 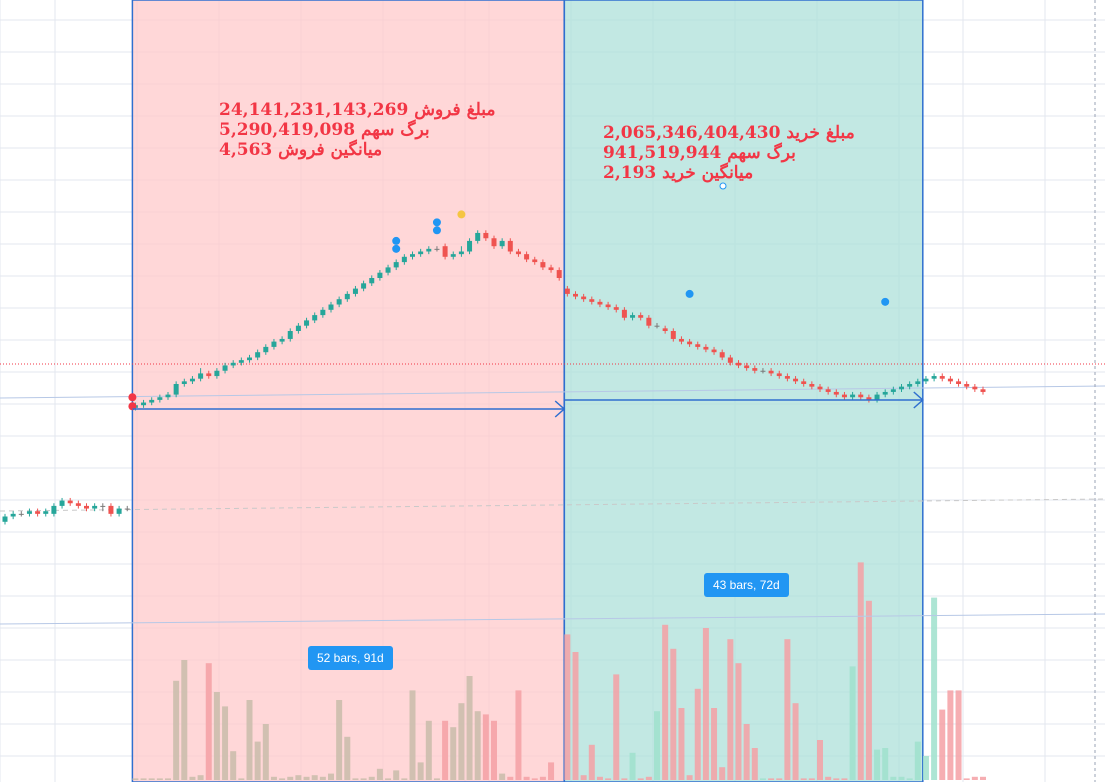 I want to click on buy-range-badge: 43 bars, 72d, so click(x=746, y=585).